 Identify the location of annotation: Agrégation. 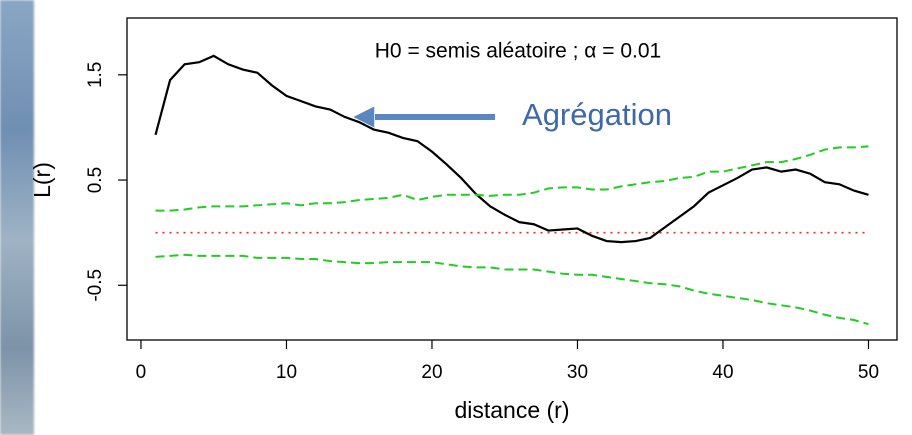
(597, 114).